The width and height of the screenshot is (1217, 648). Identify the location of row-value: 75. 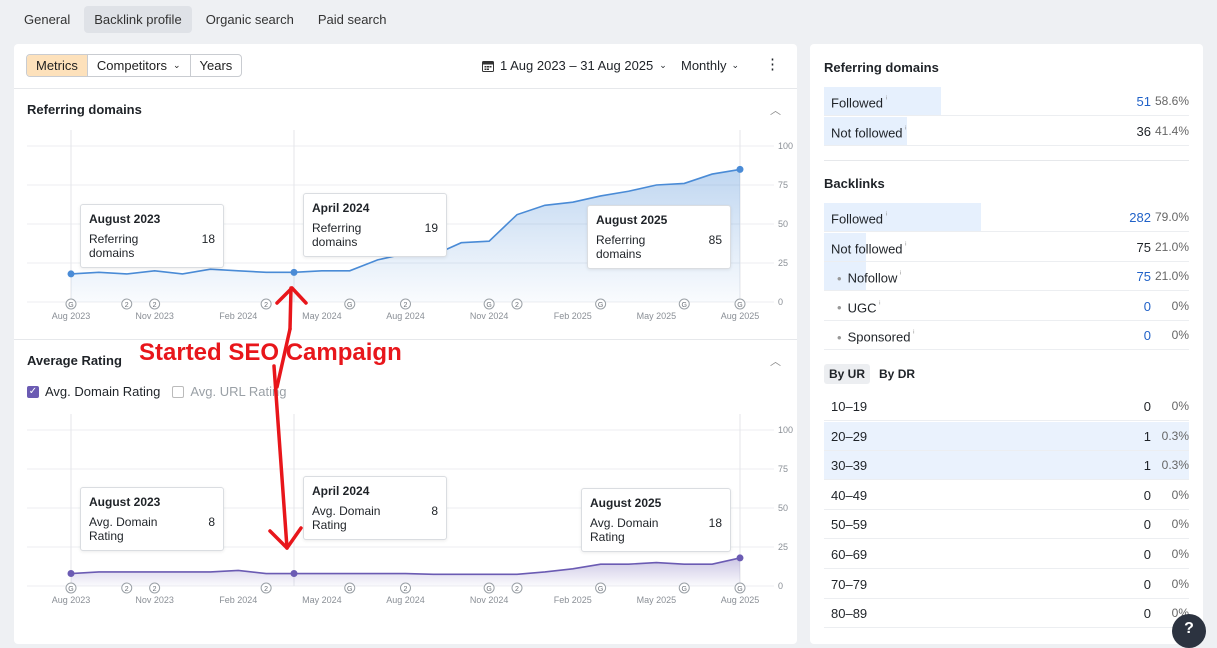
(1143, 277).